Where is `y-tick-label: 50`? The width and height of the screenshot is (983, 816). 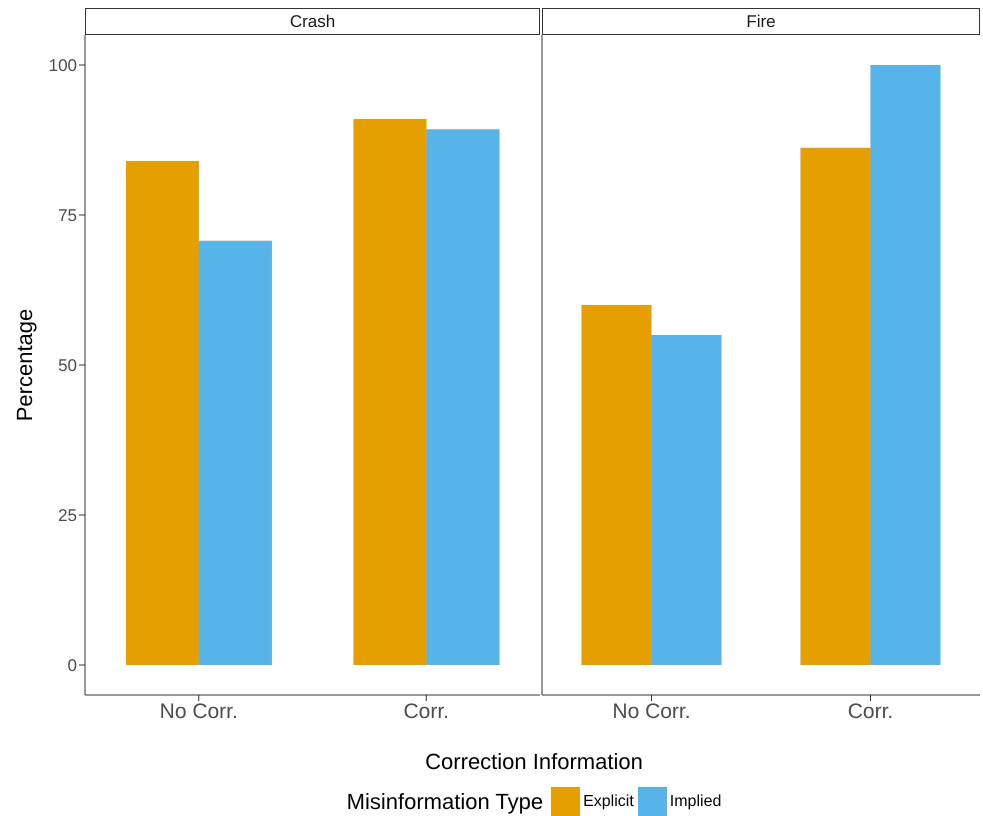 y-tick-label: 50 is located at coordinates (67, 366).